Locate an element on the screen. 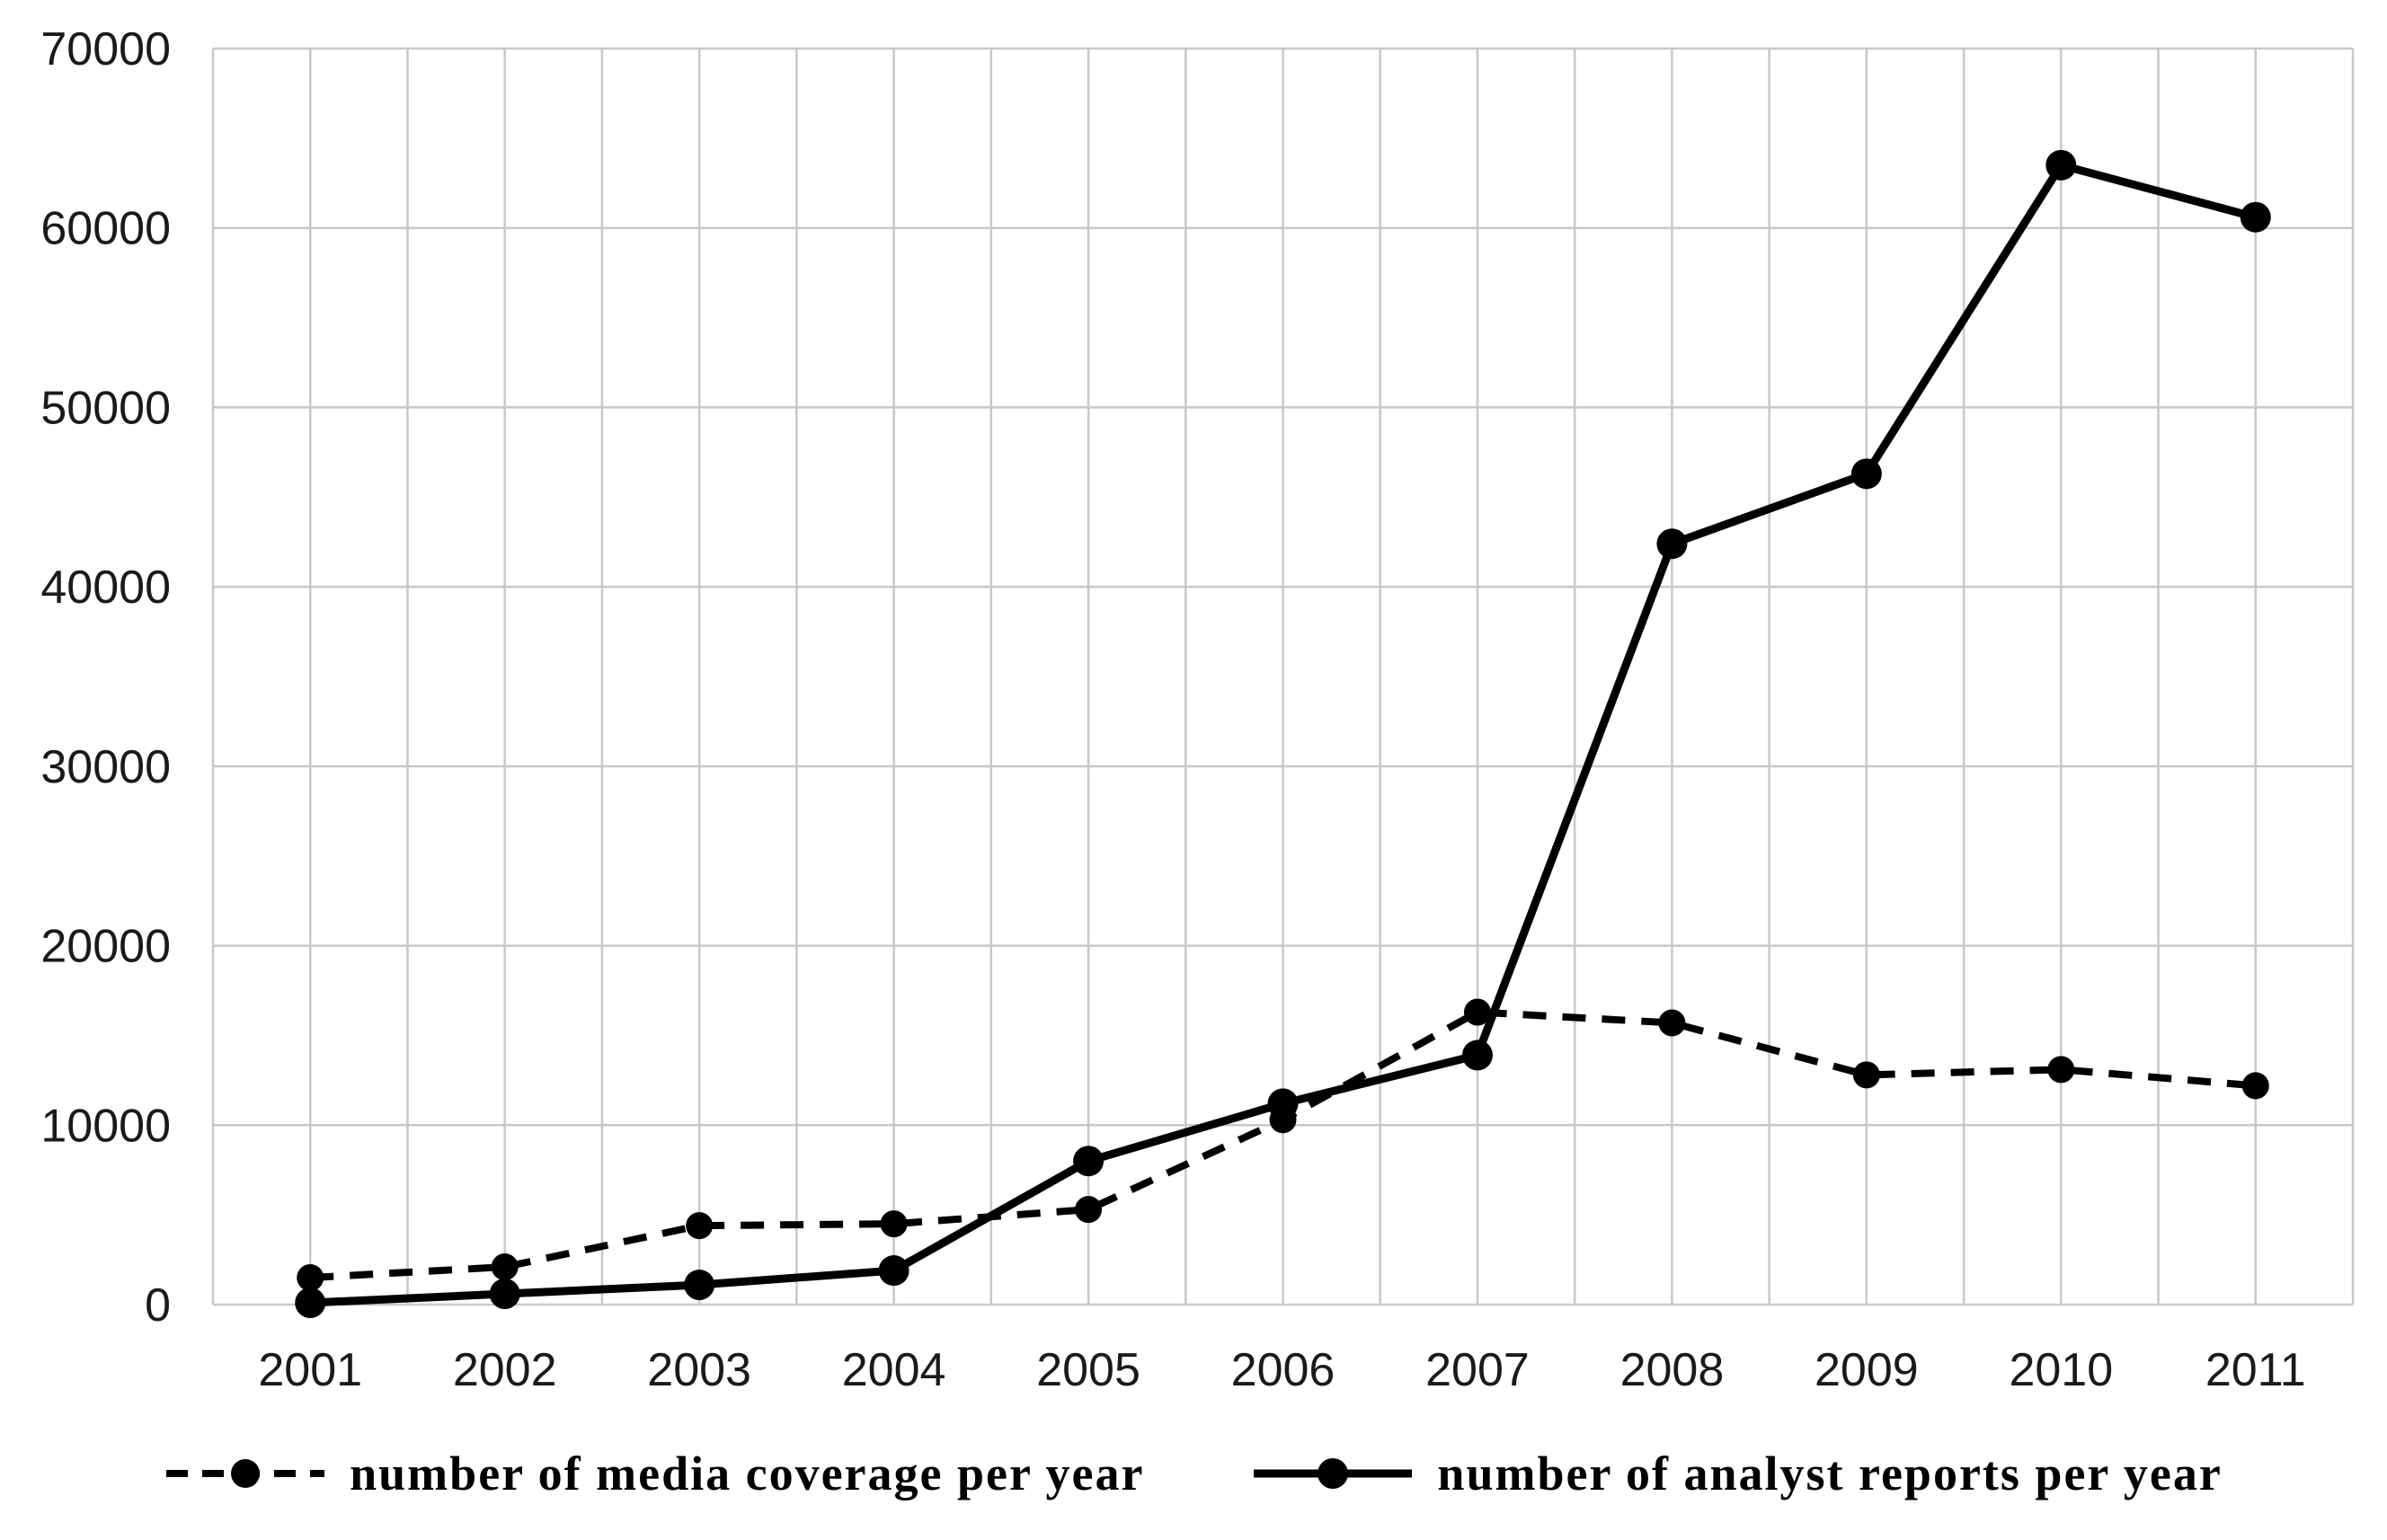 Image resolution: width=2387 pixels, height=1540 pixels. x-tick-label: 2011 is located at coordinates (2255, 1370).